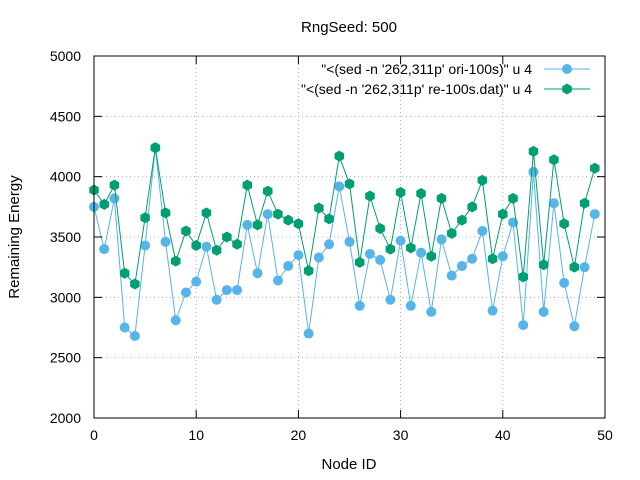  I want to click on y-tick-label: 2000, so click(65, 418).